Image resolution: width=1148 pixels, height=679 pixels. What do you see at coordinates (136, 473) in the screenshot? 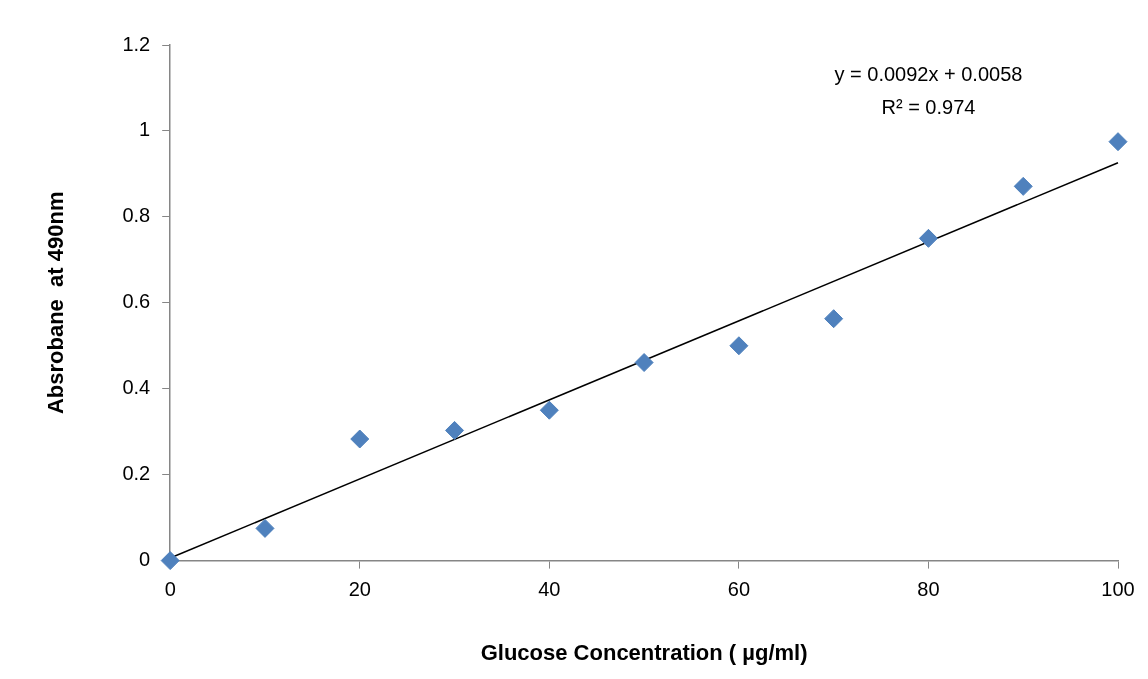
I see `y-tick-label: 0.2` at bounding box center [136, 473].